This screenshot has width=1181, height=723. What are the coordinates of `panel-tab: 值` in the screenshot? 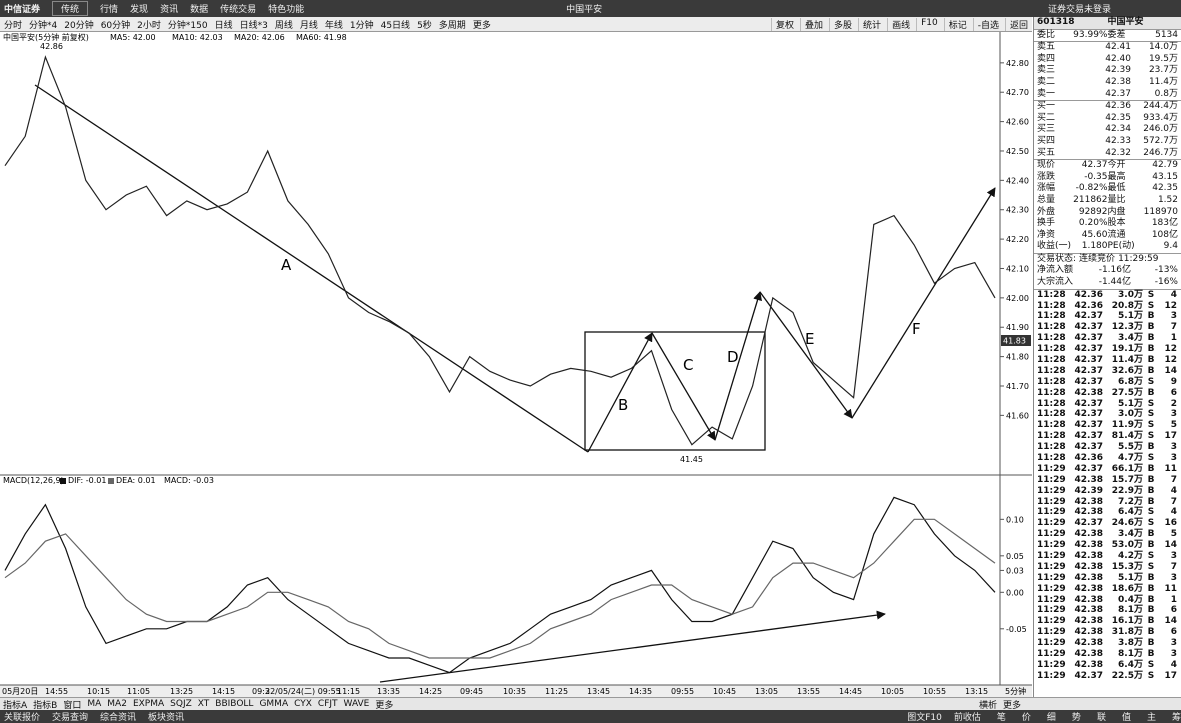 It's located at (1126, 718).